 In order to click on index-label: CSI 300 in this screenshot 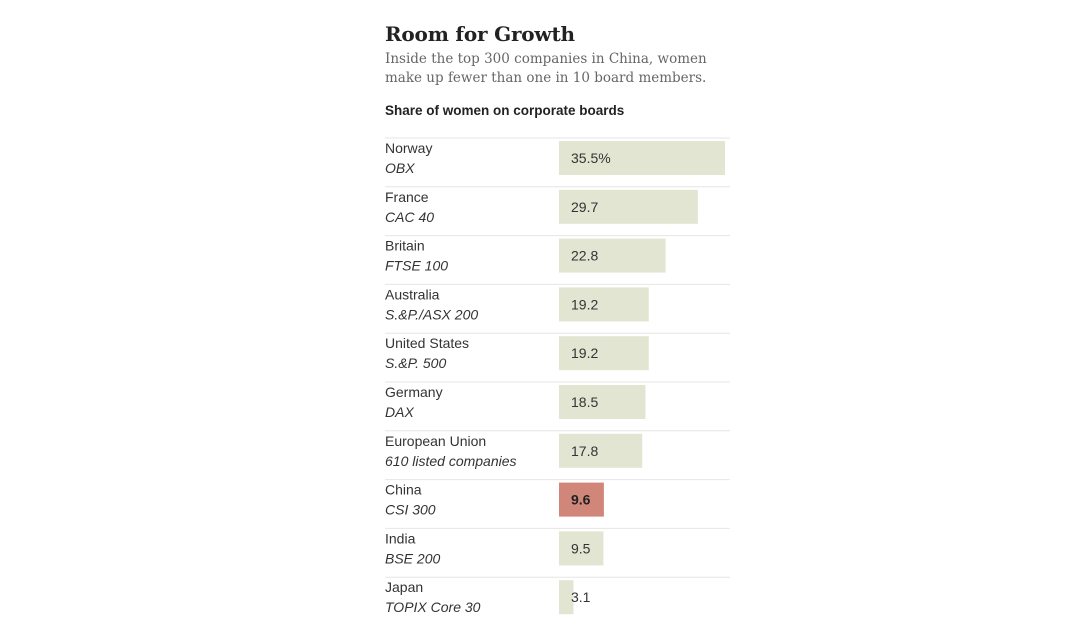, I will do `click(410, 510)`.